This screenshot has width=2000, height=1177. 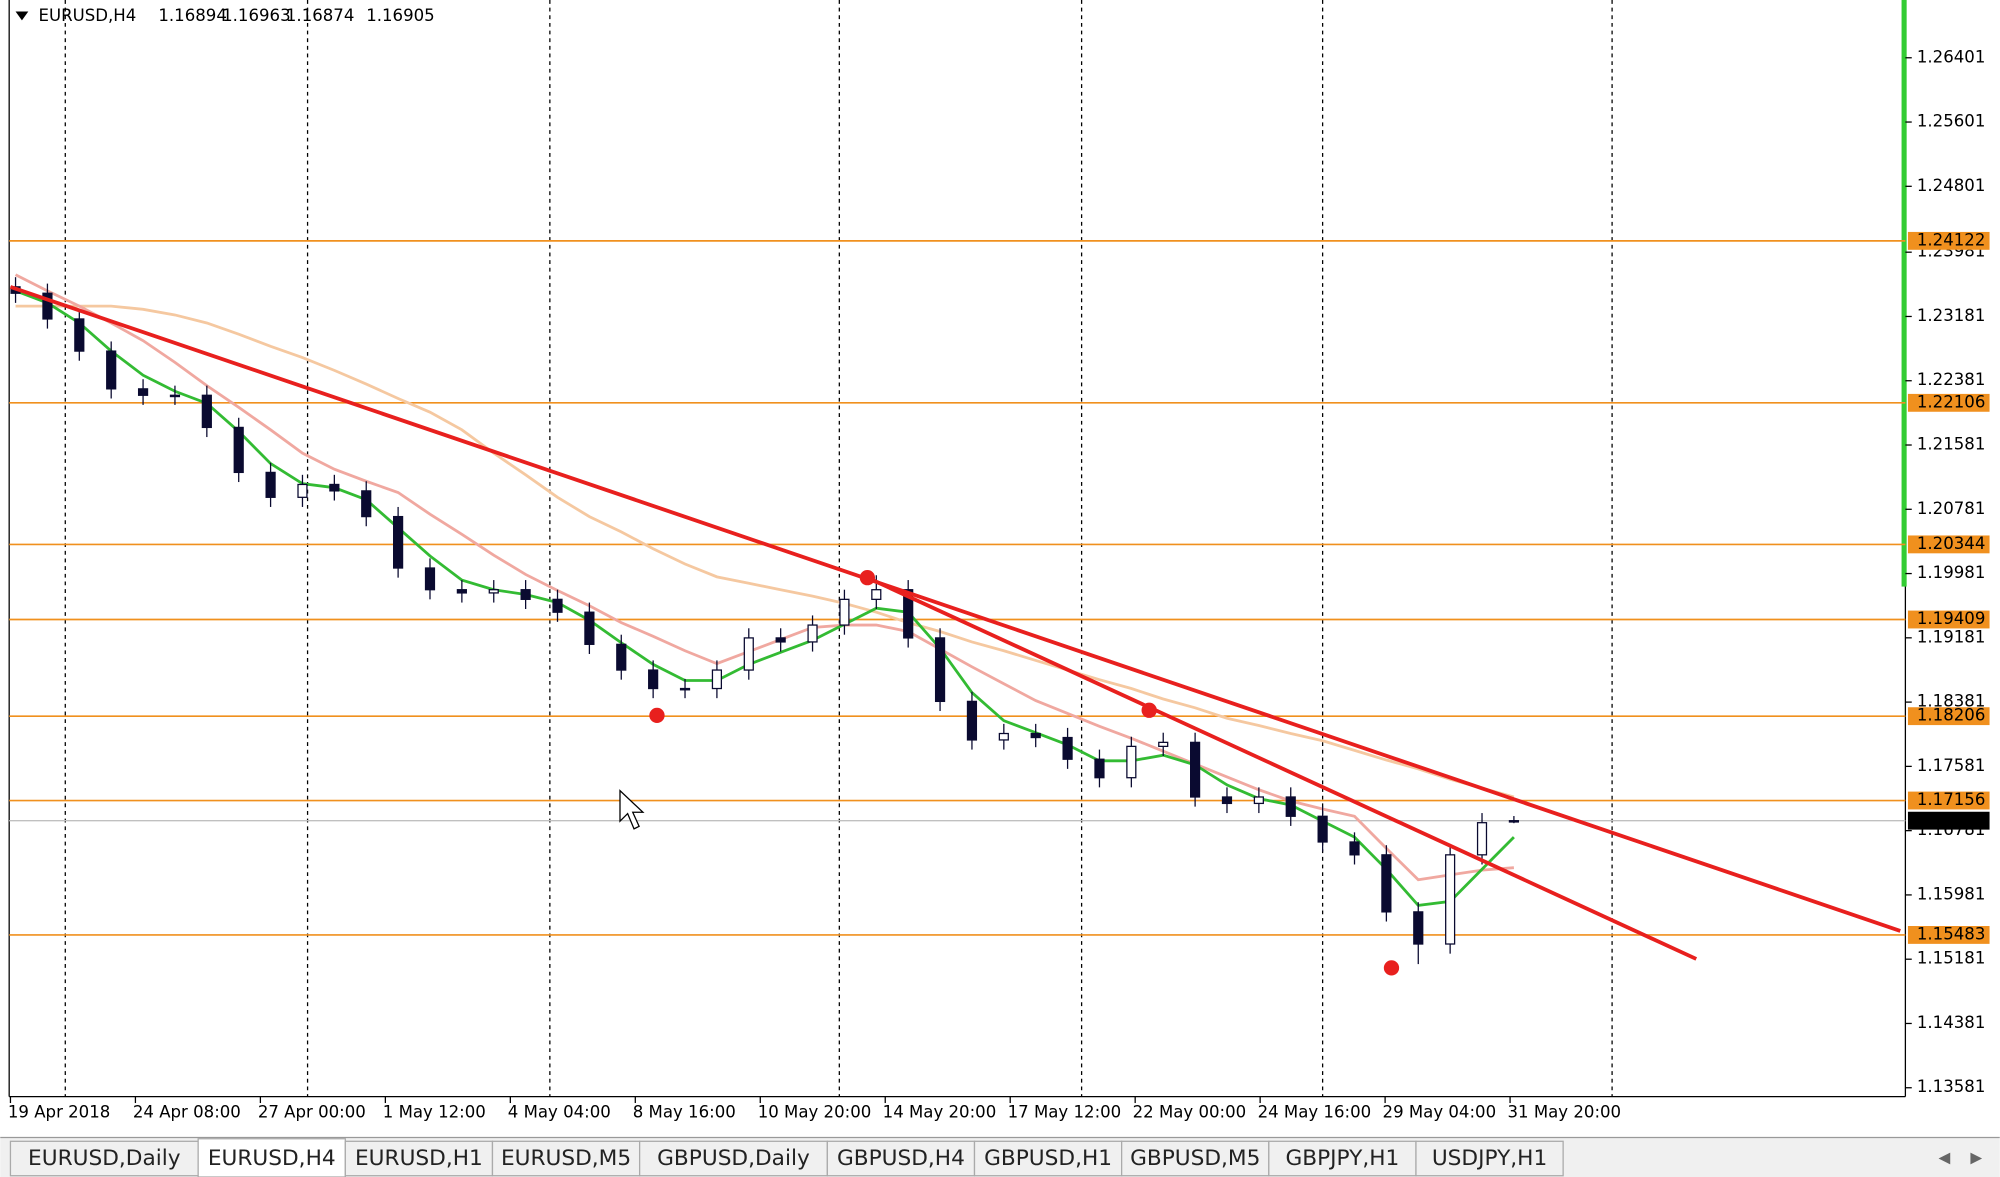 I want to click on tab-label: EURUSD,Daily, so click(x=104, y=1158).